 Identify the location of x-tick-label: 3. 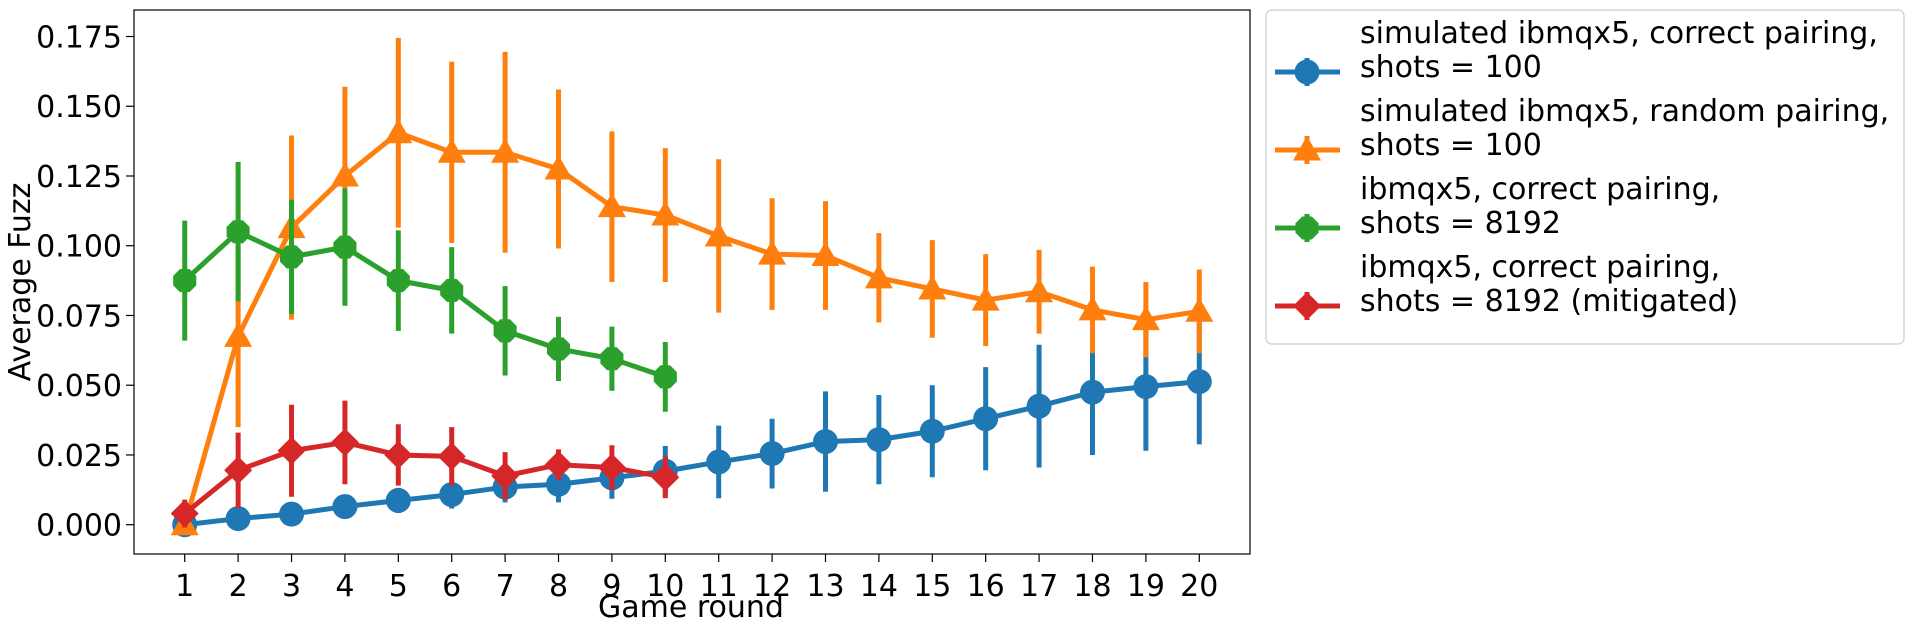
(291, 586).